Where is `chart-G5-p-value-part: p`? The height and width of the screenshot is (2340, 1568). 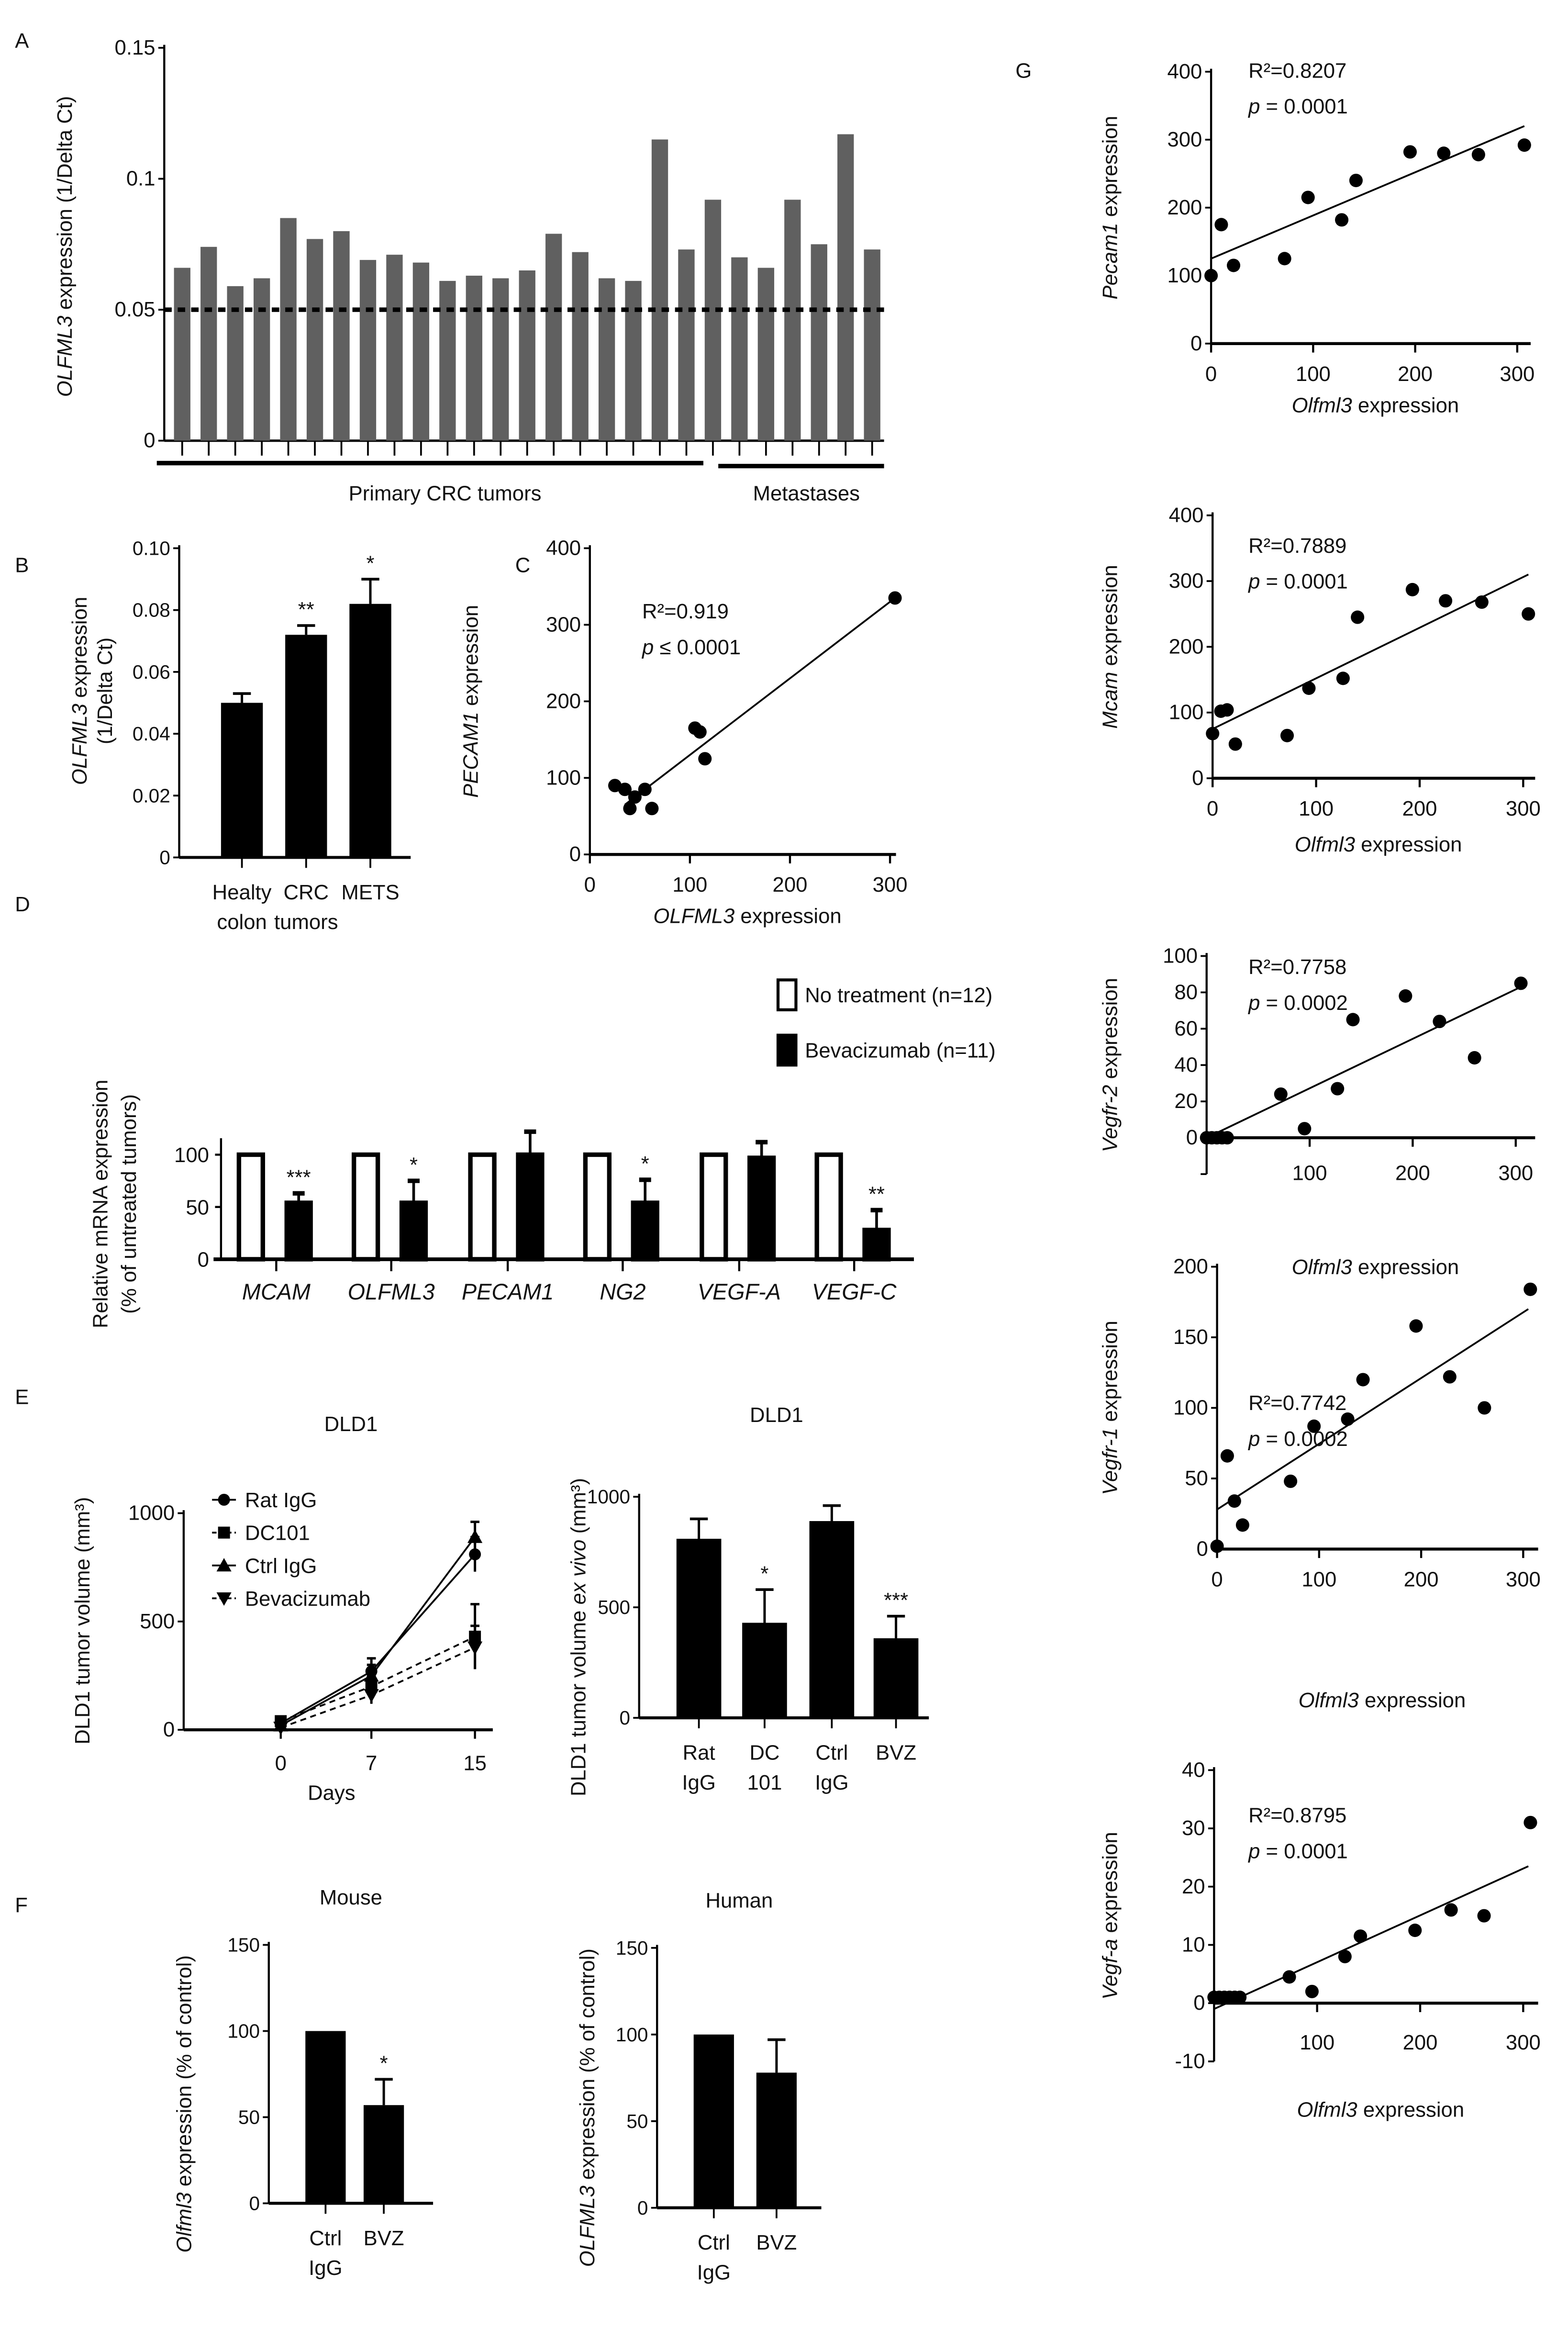
chart-G5-p-value-part: p is located at coordinates (1253, 1851).